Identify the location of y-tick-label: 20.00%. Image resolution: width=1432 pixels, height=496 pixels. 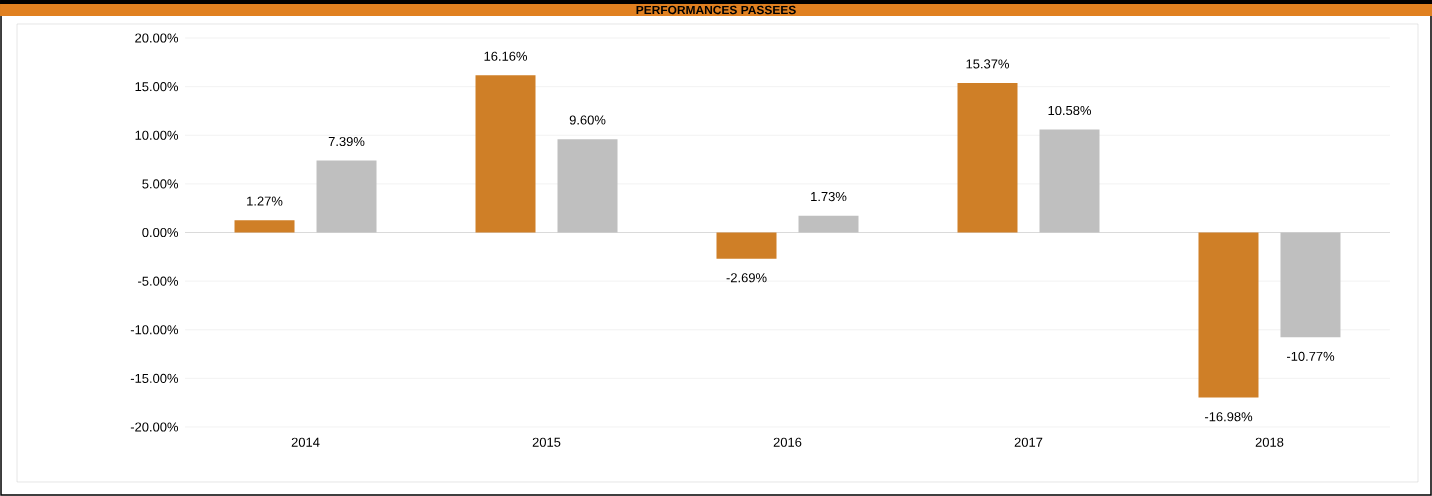
(157, 38).